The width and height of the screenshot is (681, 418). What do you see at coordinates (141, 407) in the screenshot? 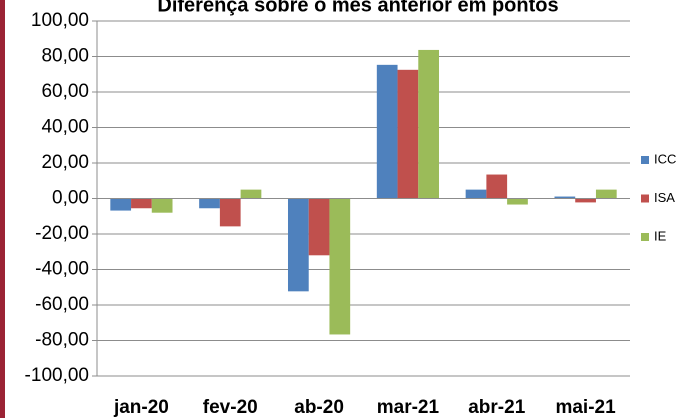
I see `x-tick-label: jan-20` at bounding box center [141, 407].